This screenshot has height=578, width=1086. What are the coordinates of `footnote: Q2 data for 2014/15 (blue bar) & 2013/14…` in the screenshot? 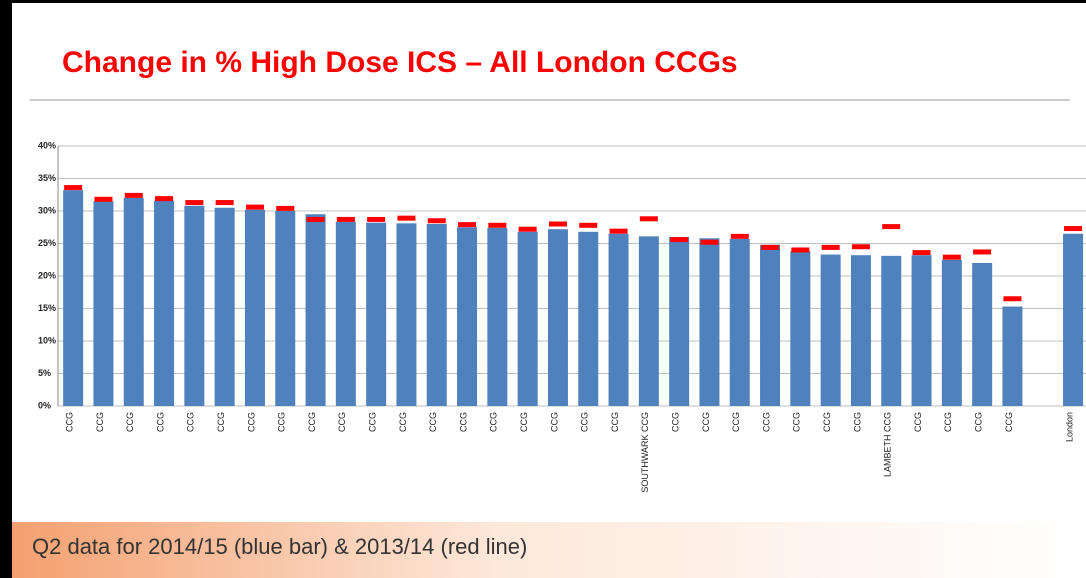 It's located at (279, 546).